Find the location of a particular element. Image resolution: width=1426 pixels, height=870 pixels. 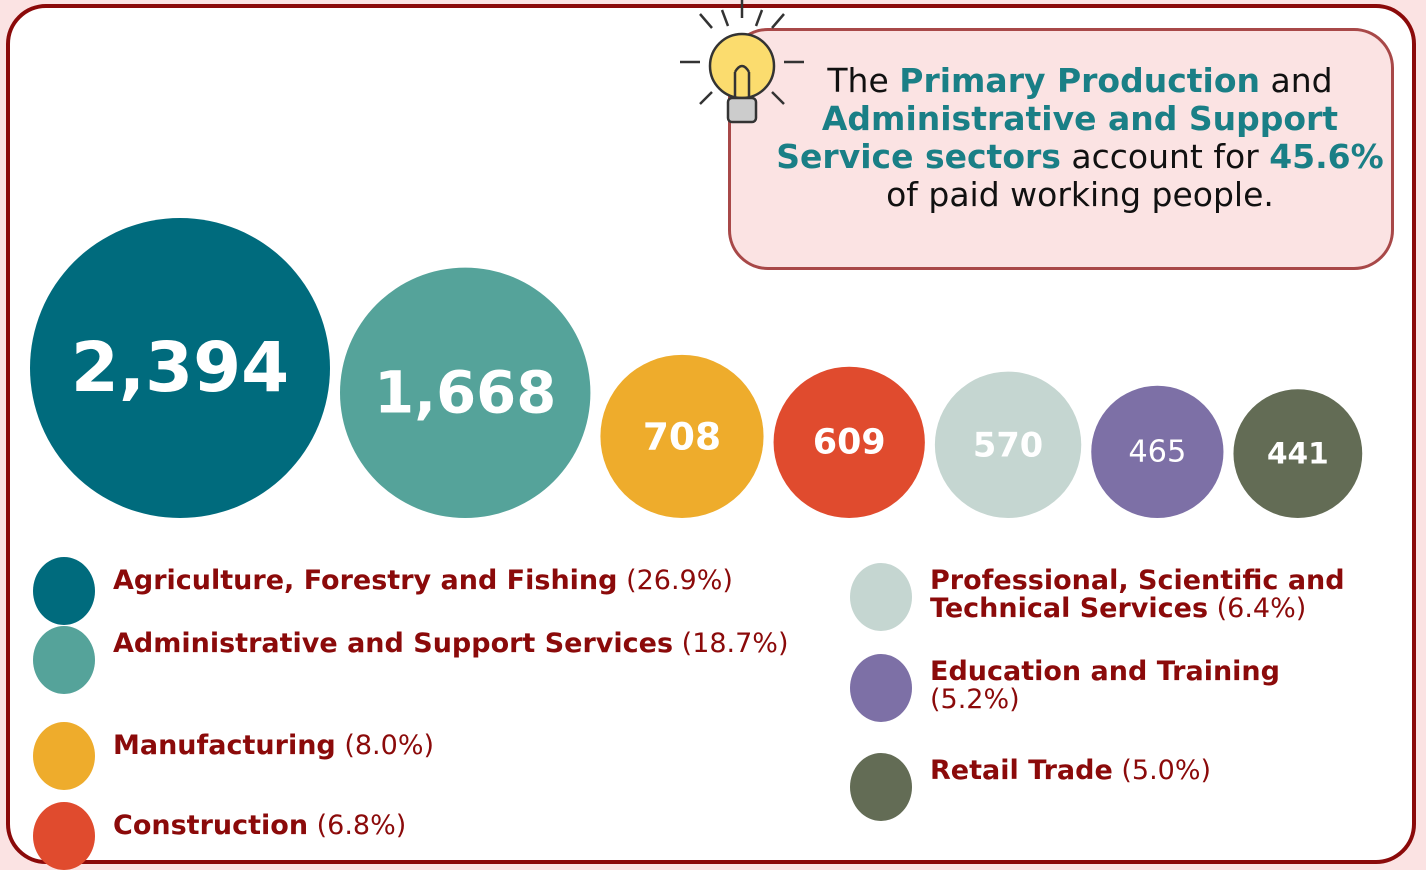

callout-highlight: 45.6% is located at coordinates (1326, 156).